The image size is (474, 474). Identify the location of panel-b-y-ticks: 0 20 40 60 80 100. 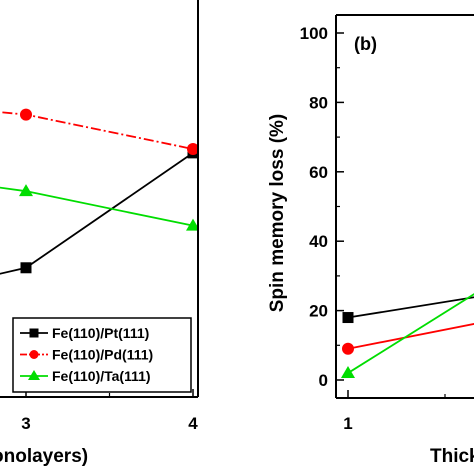
(322, 207).